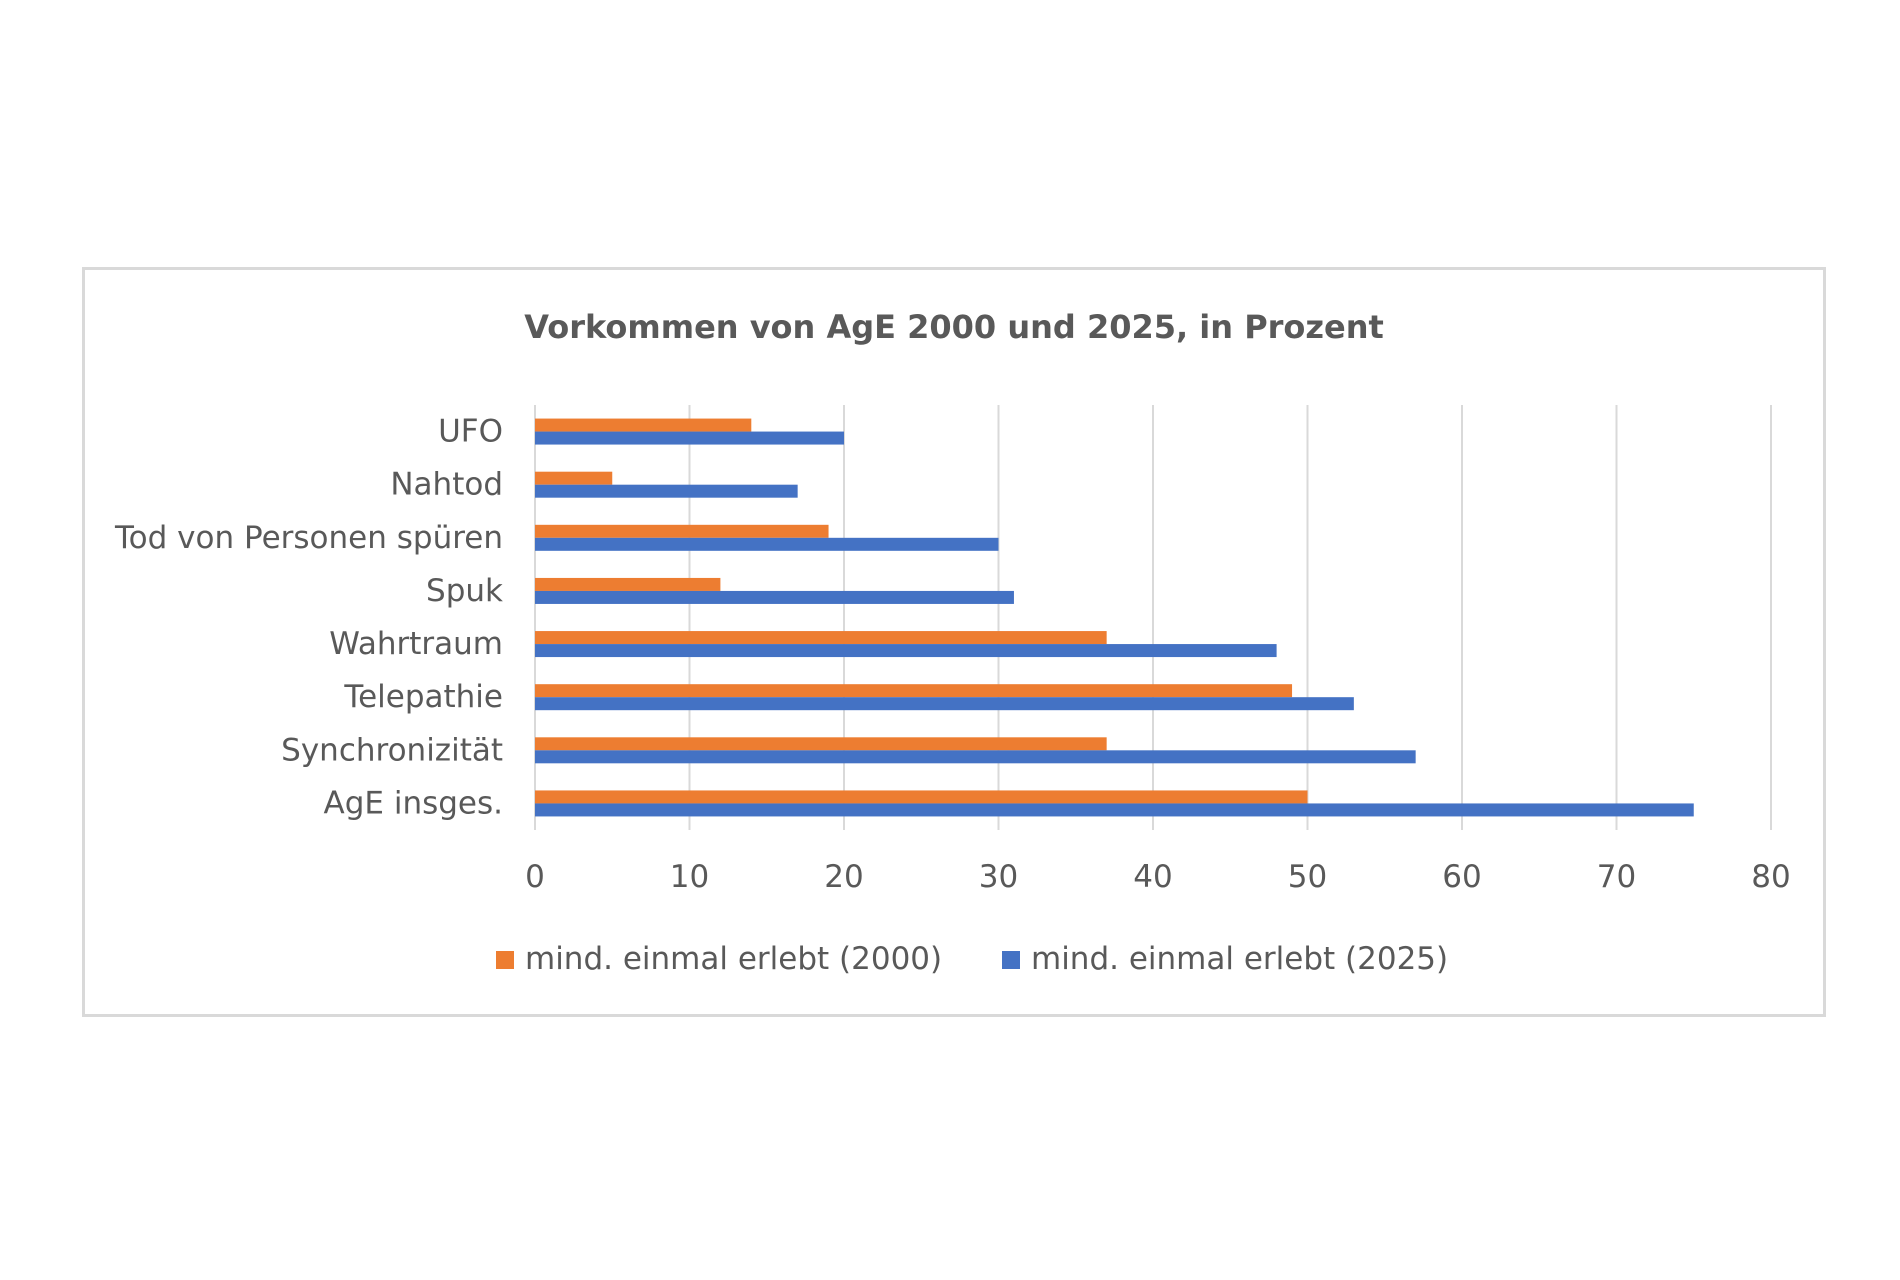 The image size is (1900, 1280). What do you see at coordinates (1461, 877) in the screenshot?
I see `x-tick-label: 60` at bounding box center [1461, 877].